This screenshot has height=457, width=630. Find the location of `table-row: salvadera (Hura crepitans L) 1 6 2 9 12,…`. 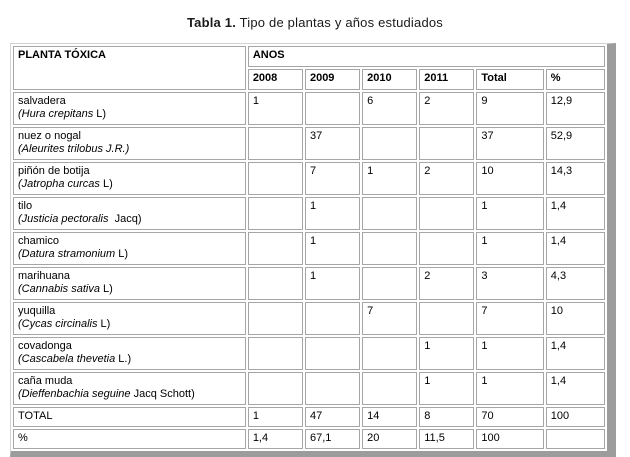

table-row: salvadera (Hura crepitans L) 1 6 2 9 12,… is located at coordinates (309, 108).